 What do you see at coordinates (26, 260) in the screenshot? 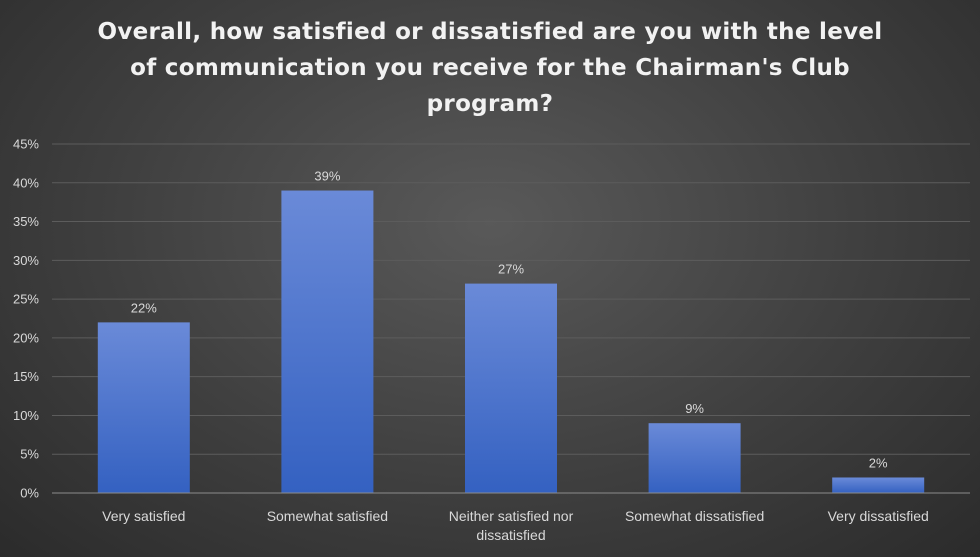
I see `y-tick-label: 30%` at bounding box center [26, 260].